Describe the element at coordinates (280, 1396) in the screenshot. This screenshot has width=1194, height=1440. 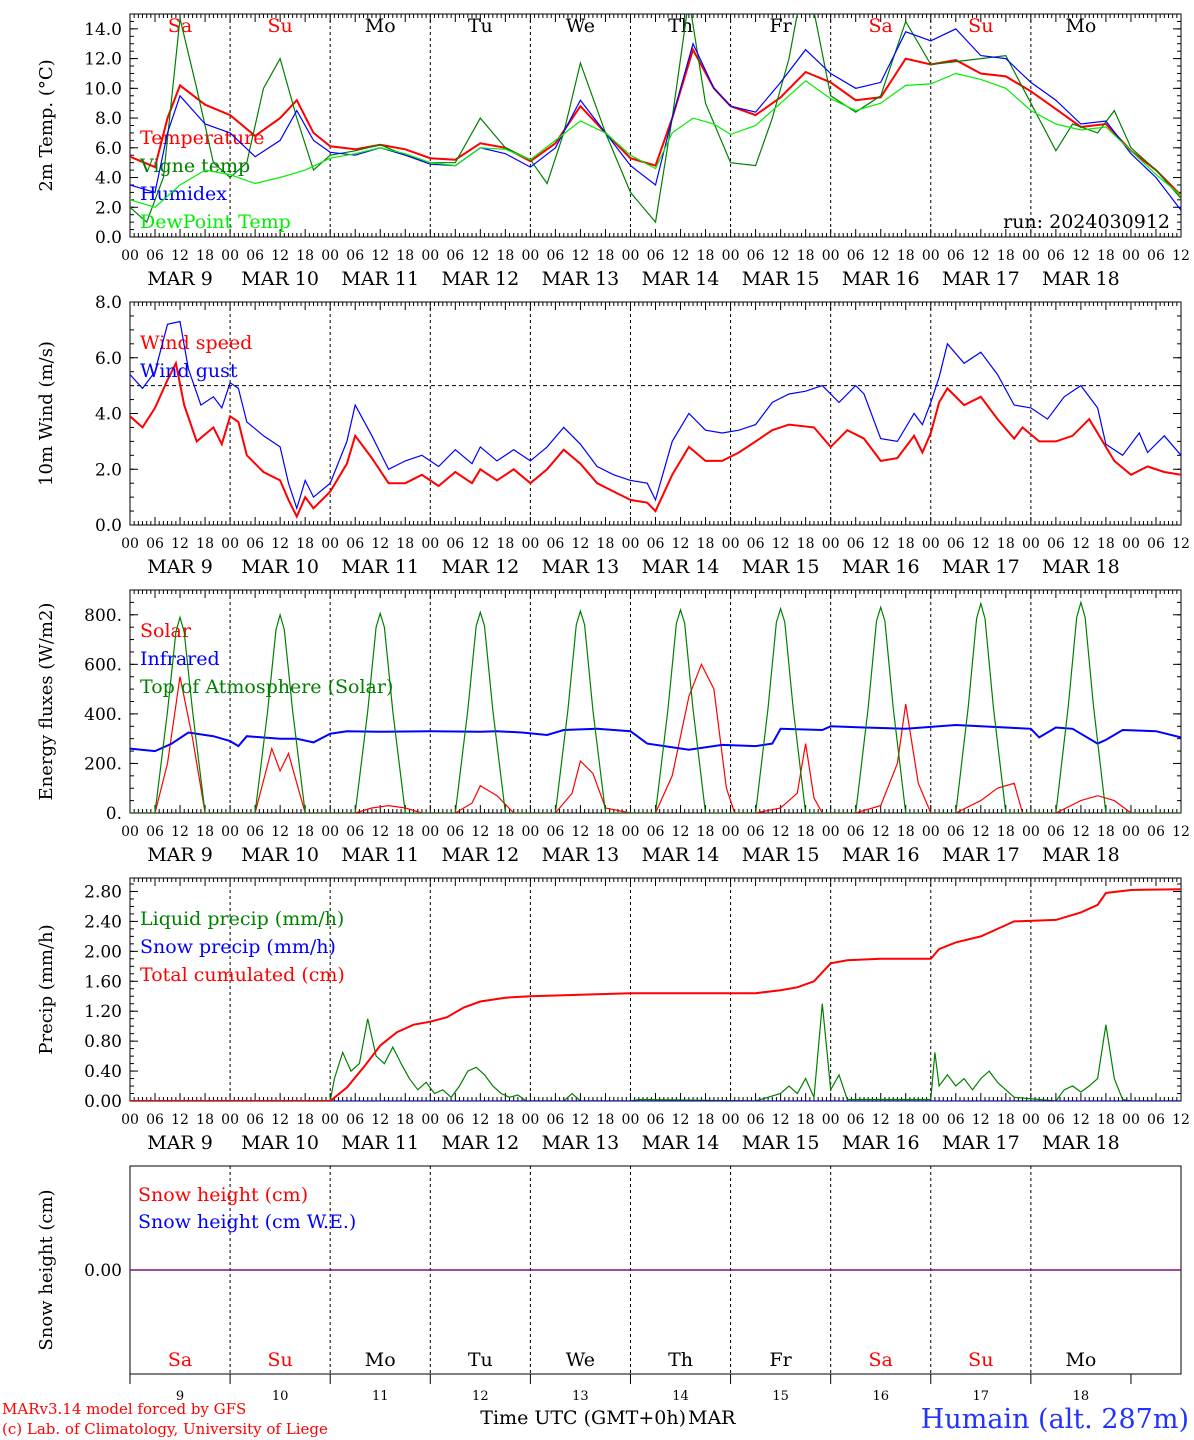
I see `x-day-number: 10` at that location.